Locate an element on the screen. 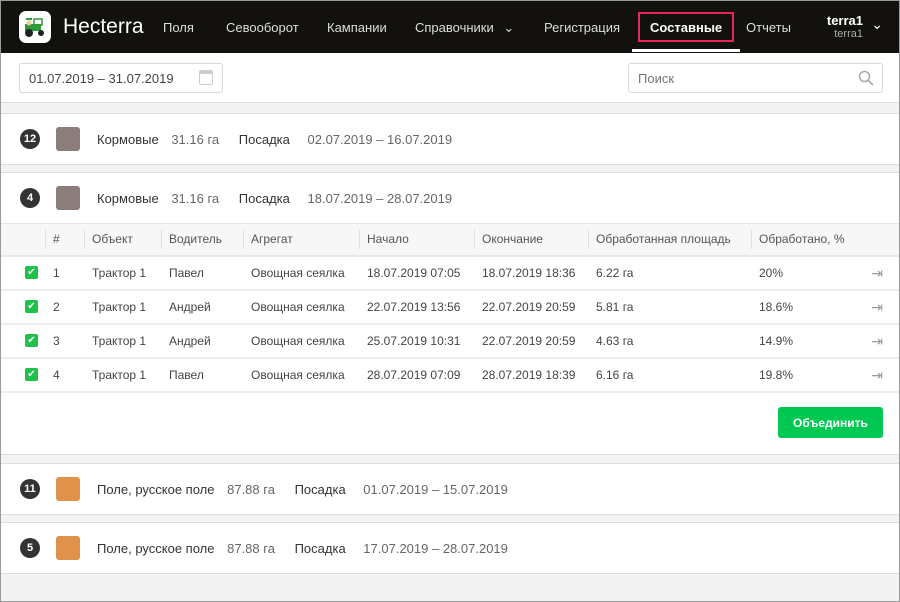  column-header: # is located at coordinates (64, 240).